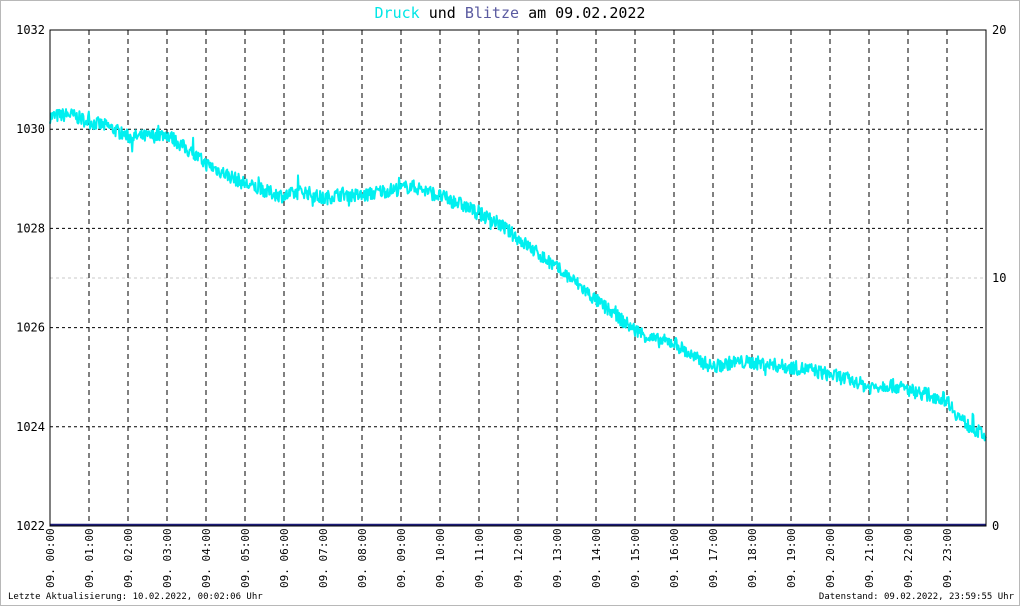 This screenshot has width=1020, height=606. What do you see at coordinates (323, 558) in the screenshot?
I see `x-tick-label: 09. 07:00` at bounding box center [323, 558].